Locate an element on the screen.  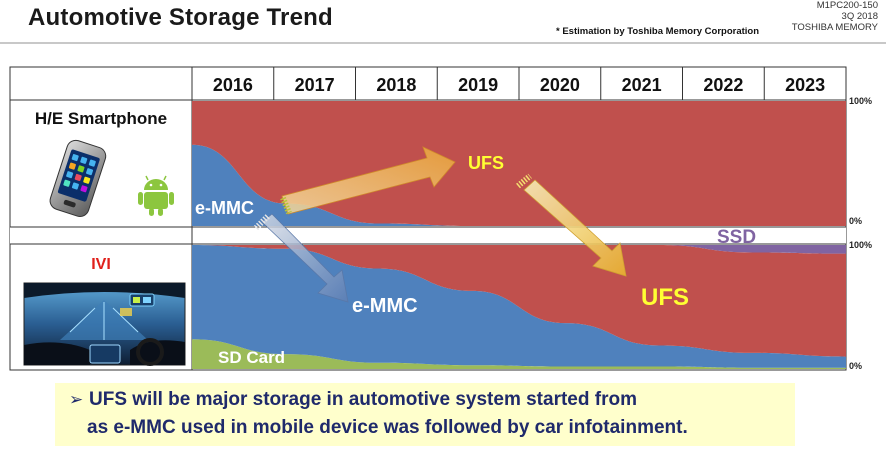
ivi-sd-card-label: SD Card is located at coordinates (251, 357).